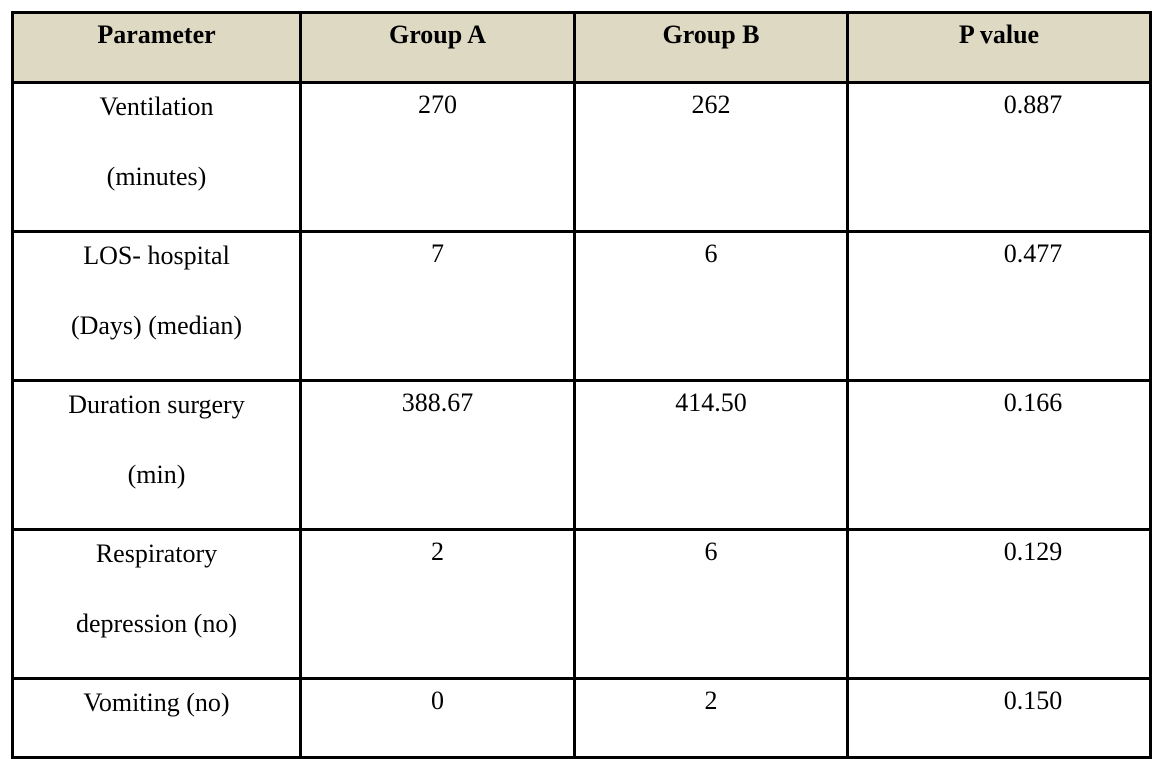 The width and height of the screenshot is (1158, 759). I want to click on parameter-cell: Duration surgery (min), so click(156, 455).